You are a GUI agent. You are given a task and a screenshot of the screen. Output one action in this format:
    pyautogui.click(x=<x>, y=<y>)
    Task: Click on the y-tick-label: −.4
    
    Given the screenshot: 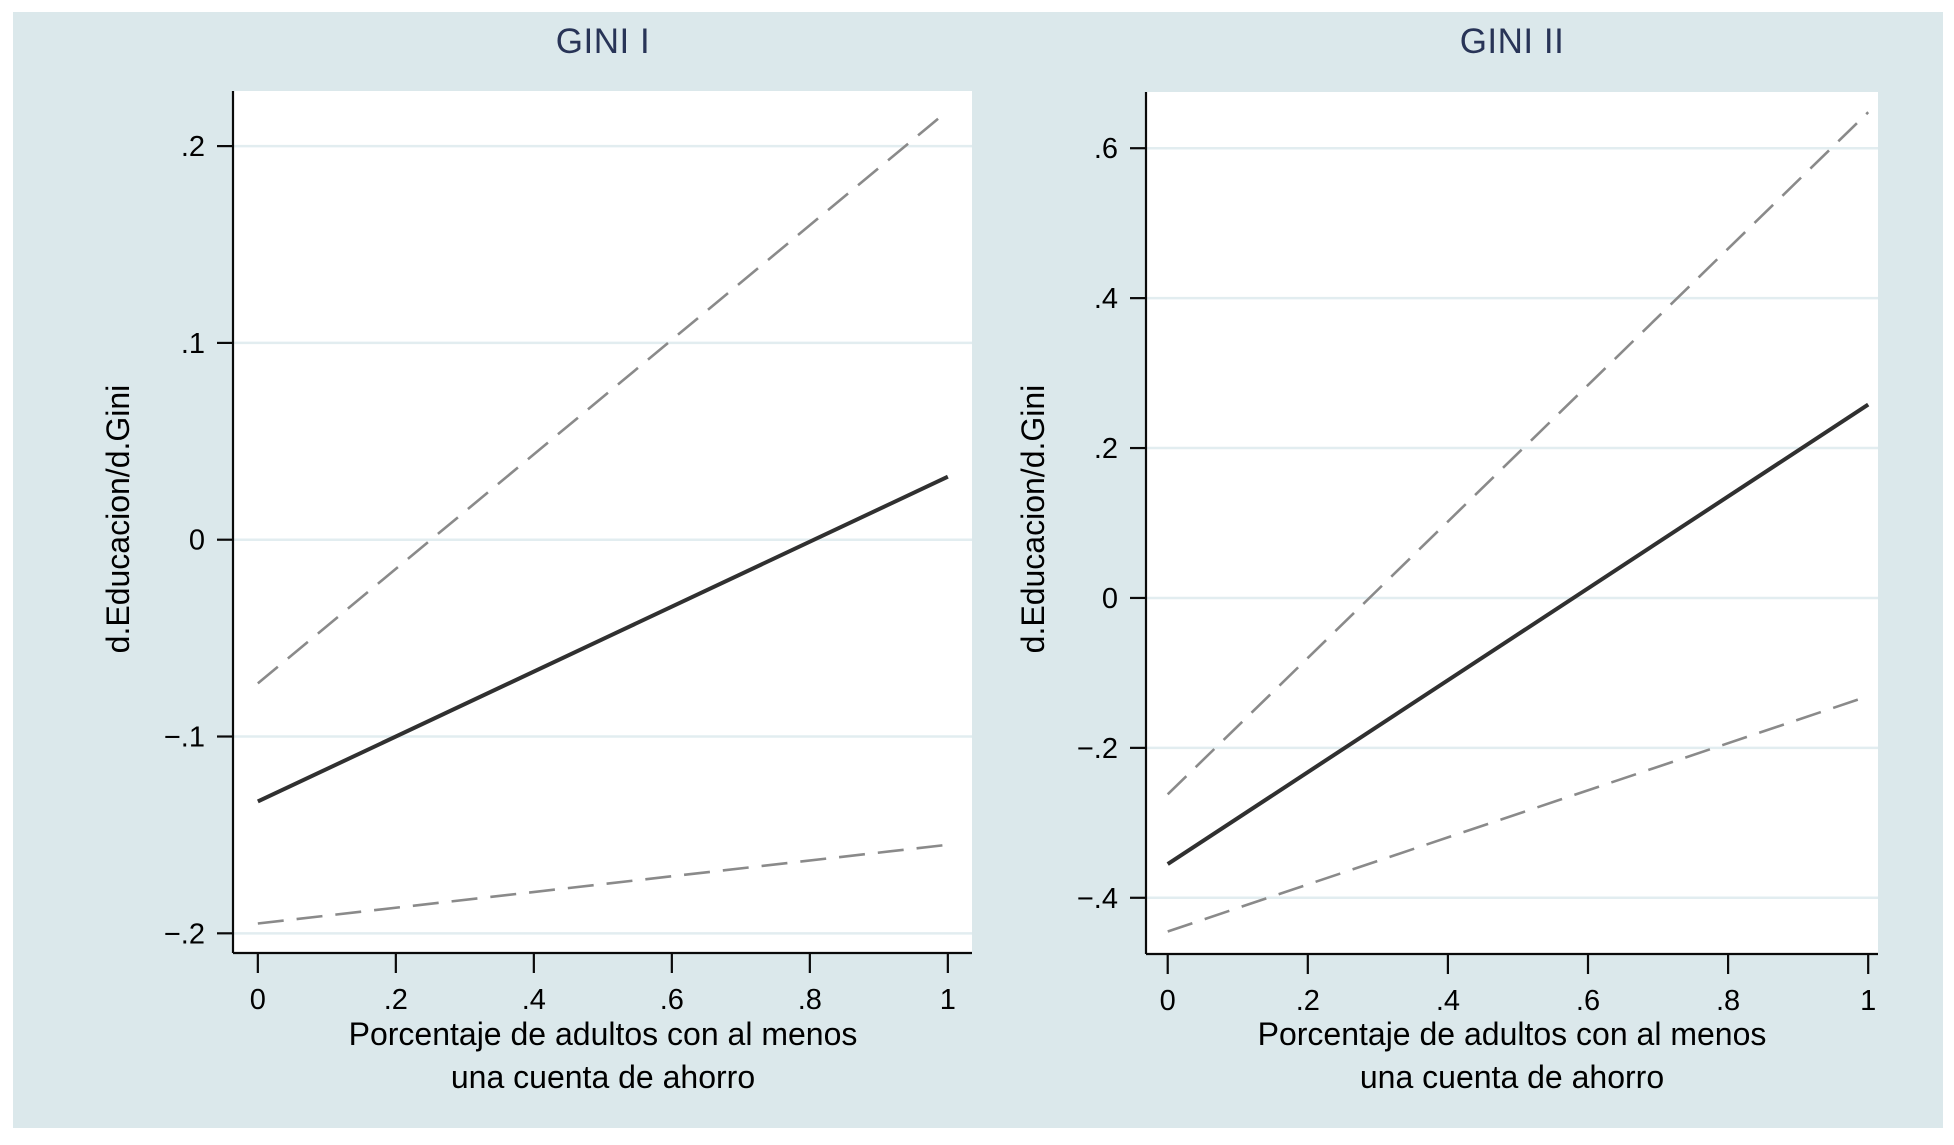 What is the action you would take?
    pyautogui.click(x=1097, y=899)
    